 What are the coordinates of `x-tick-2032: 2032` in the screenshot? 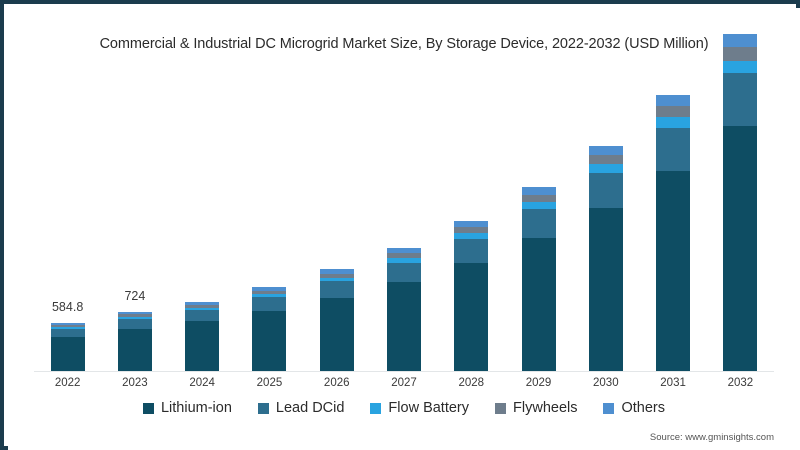 It's located at (740, 383).